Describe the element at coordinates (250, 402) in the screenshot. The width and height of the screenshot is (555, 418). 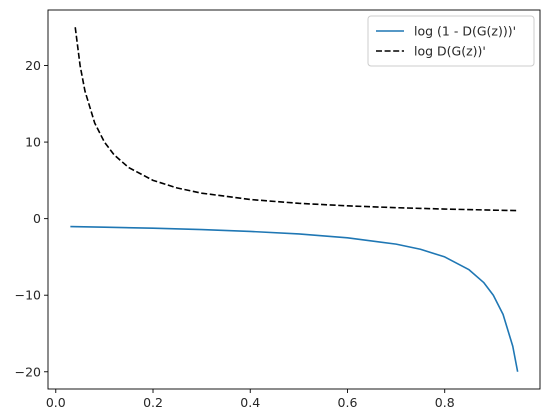
I see `x-tick-label: 0.4` at that location.